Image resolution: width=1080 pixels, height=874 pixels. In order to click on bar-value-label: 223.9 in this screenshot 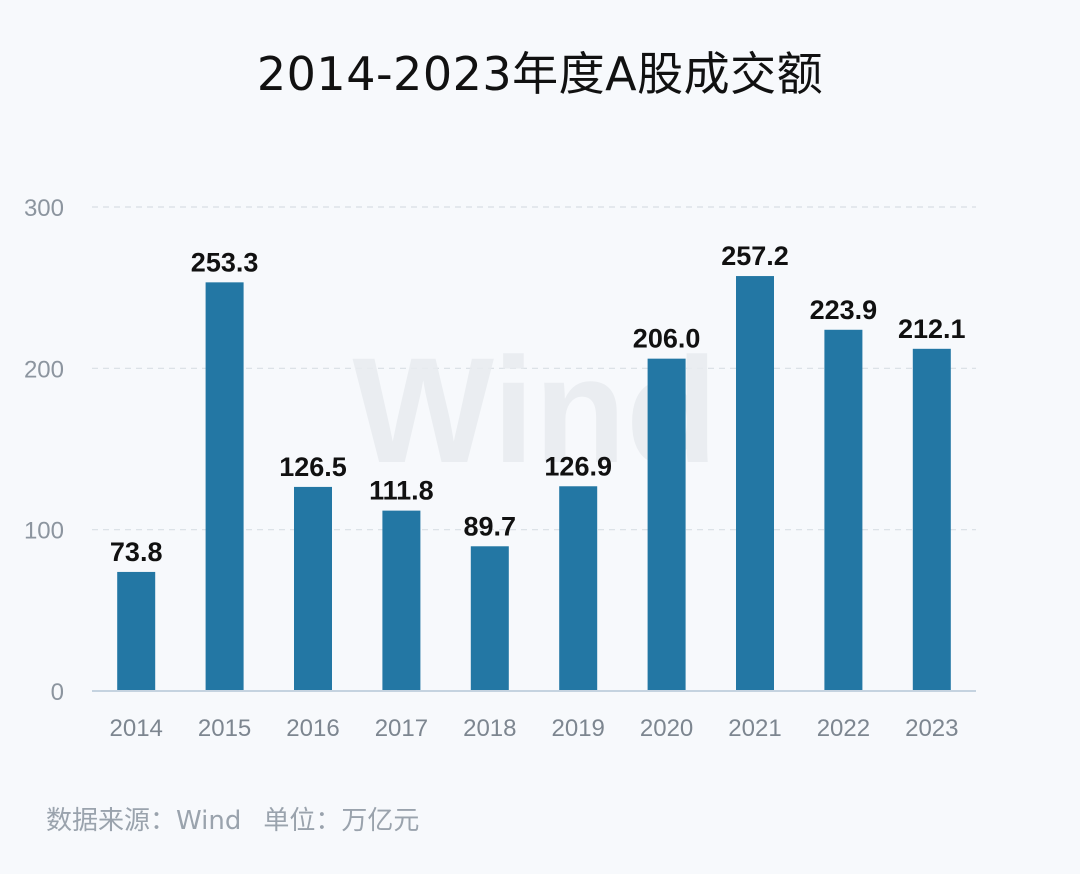, I will do `click(844, 310)`.